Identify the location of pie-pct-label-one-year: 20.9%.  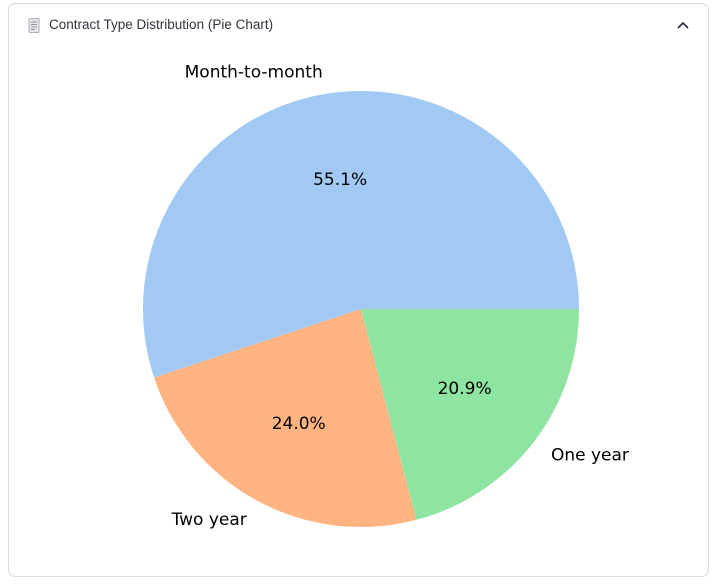
(465, 389).